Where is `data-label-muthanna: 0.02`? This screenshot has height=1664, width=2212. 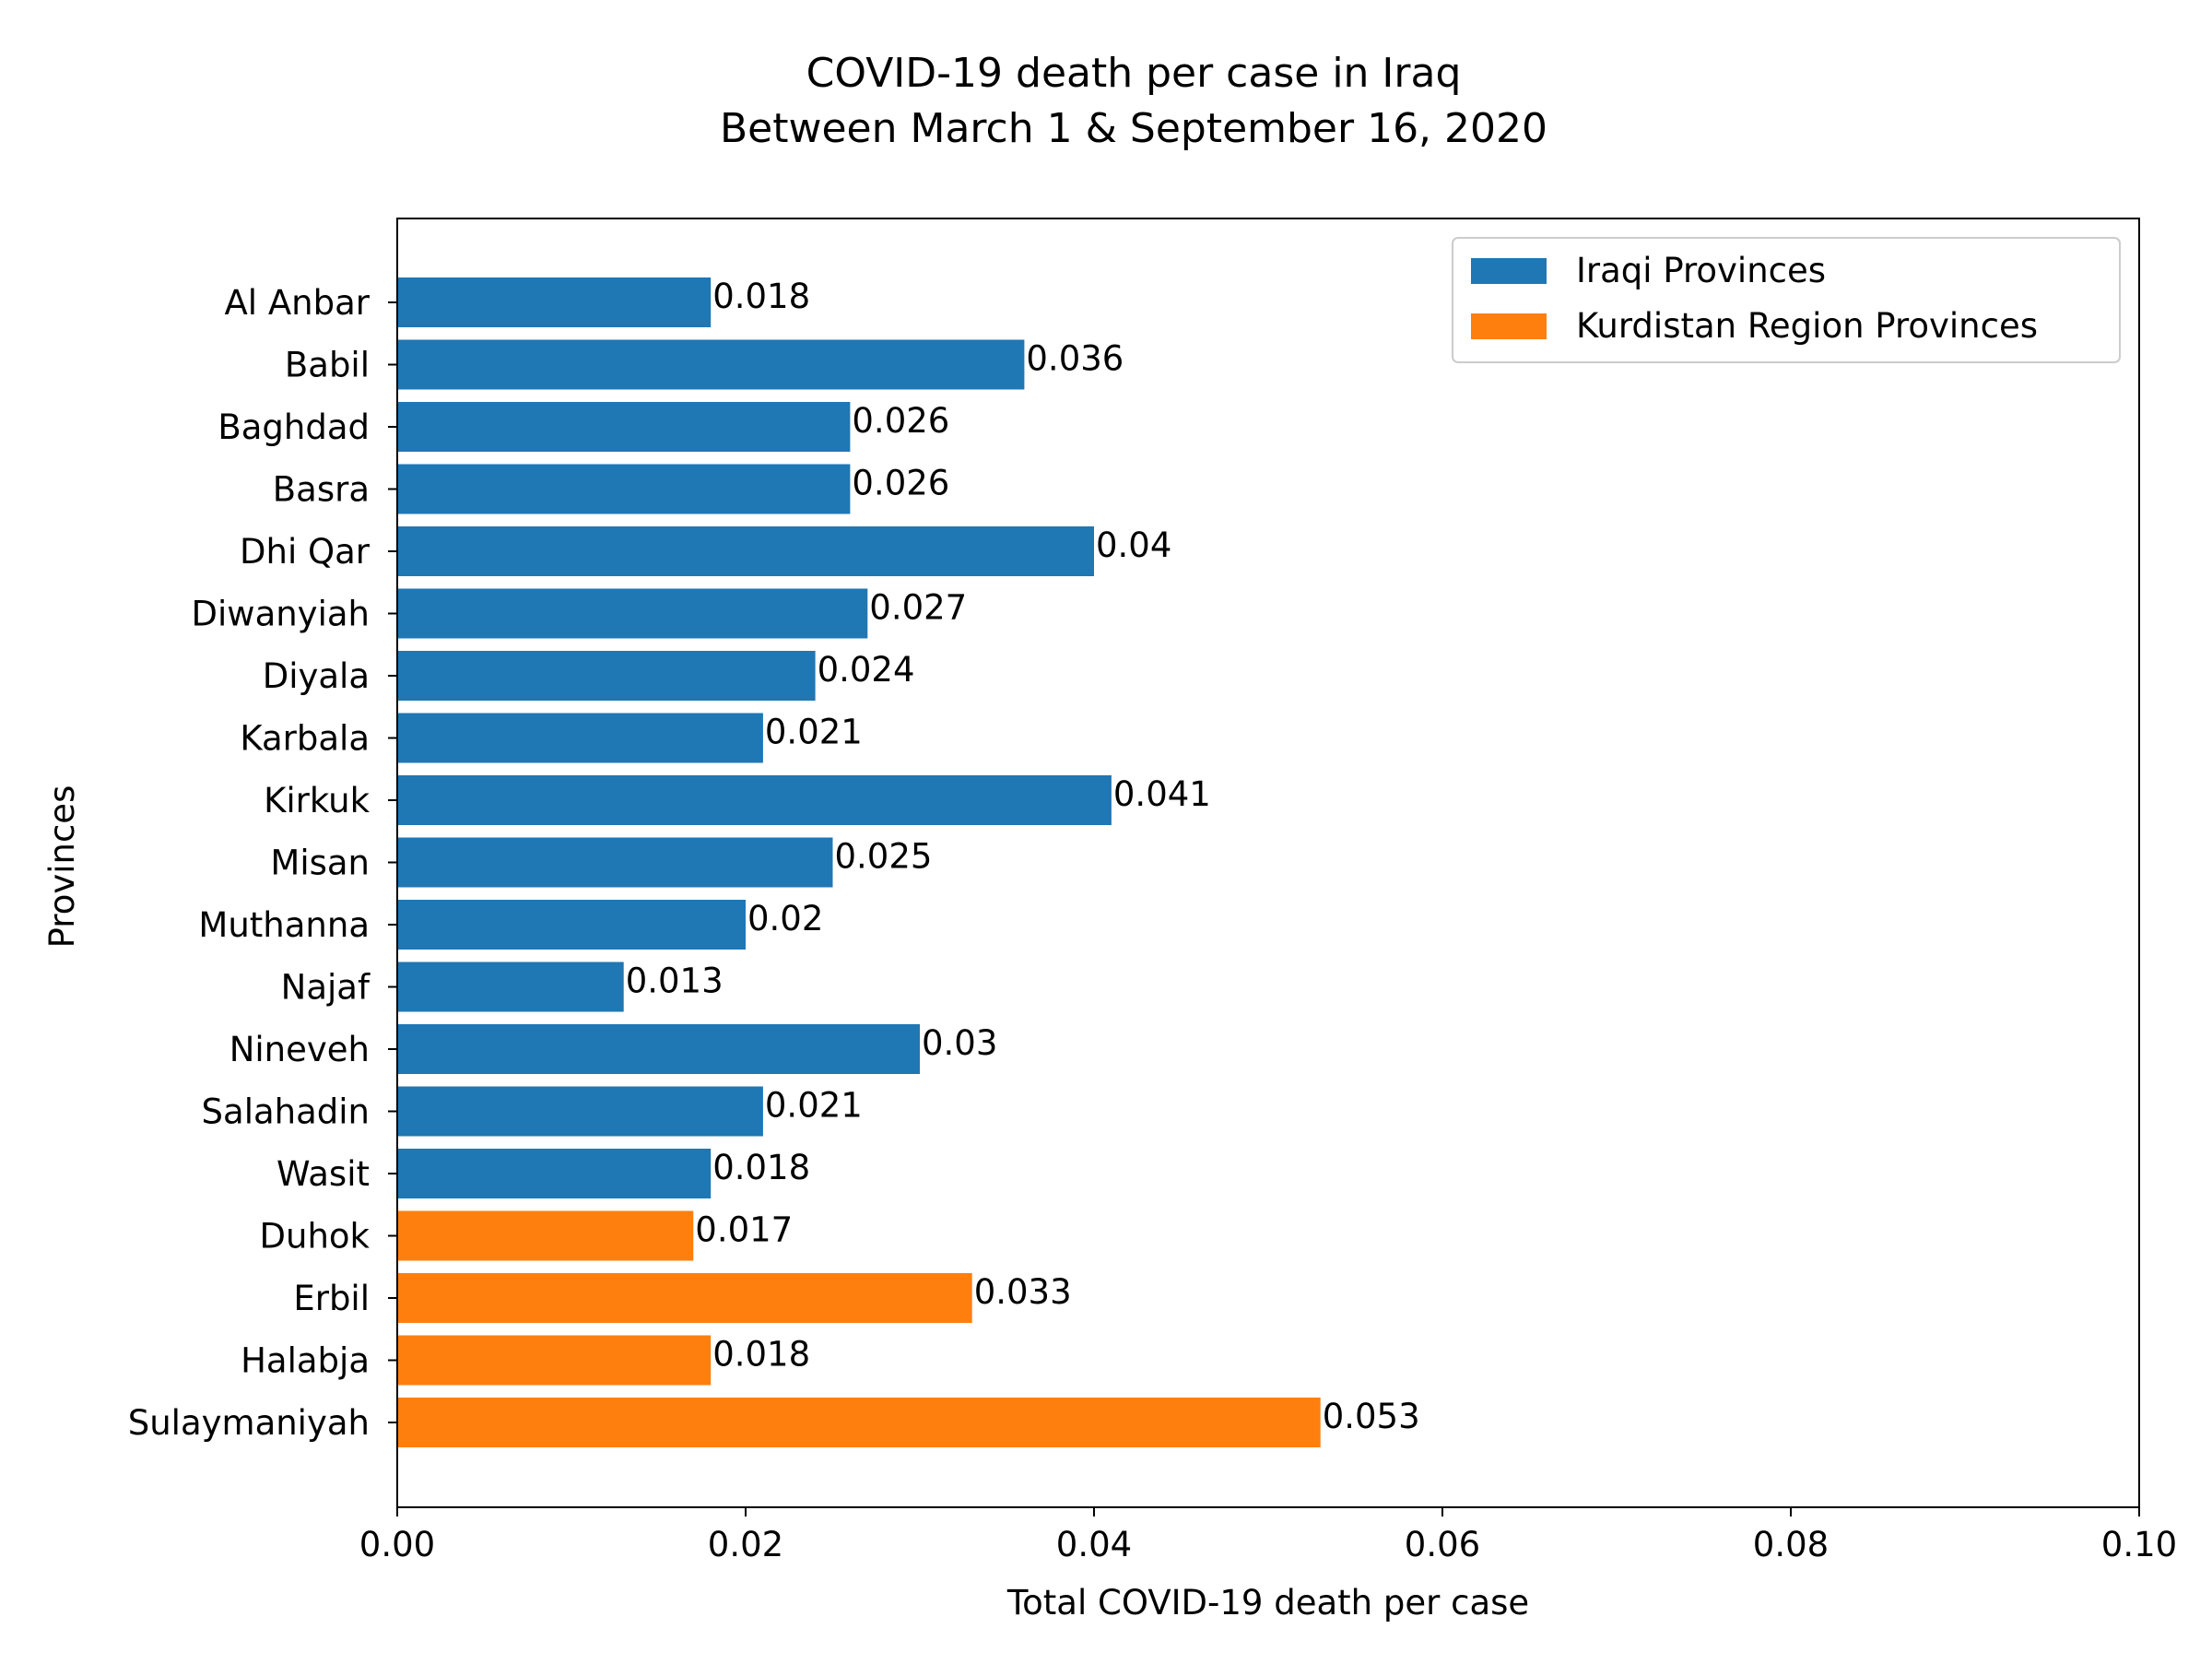
data-label-muthanna: 0.02 is located at coordinates (785, 918).